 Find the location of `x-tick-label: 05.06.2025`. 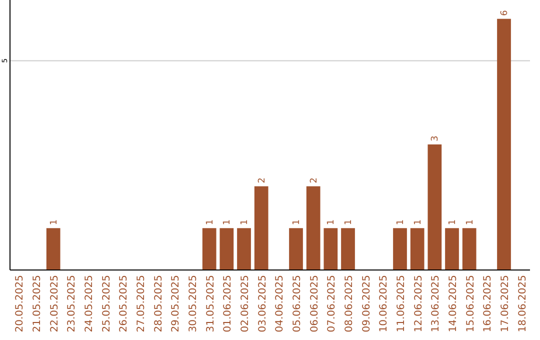

x-tick-label: 05.06.2025 is located at coordinates (297, 303).